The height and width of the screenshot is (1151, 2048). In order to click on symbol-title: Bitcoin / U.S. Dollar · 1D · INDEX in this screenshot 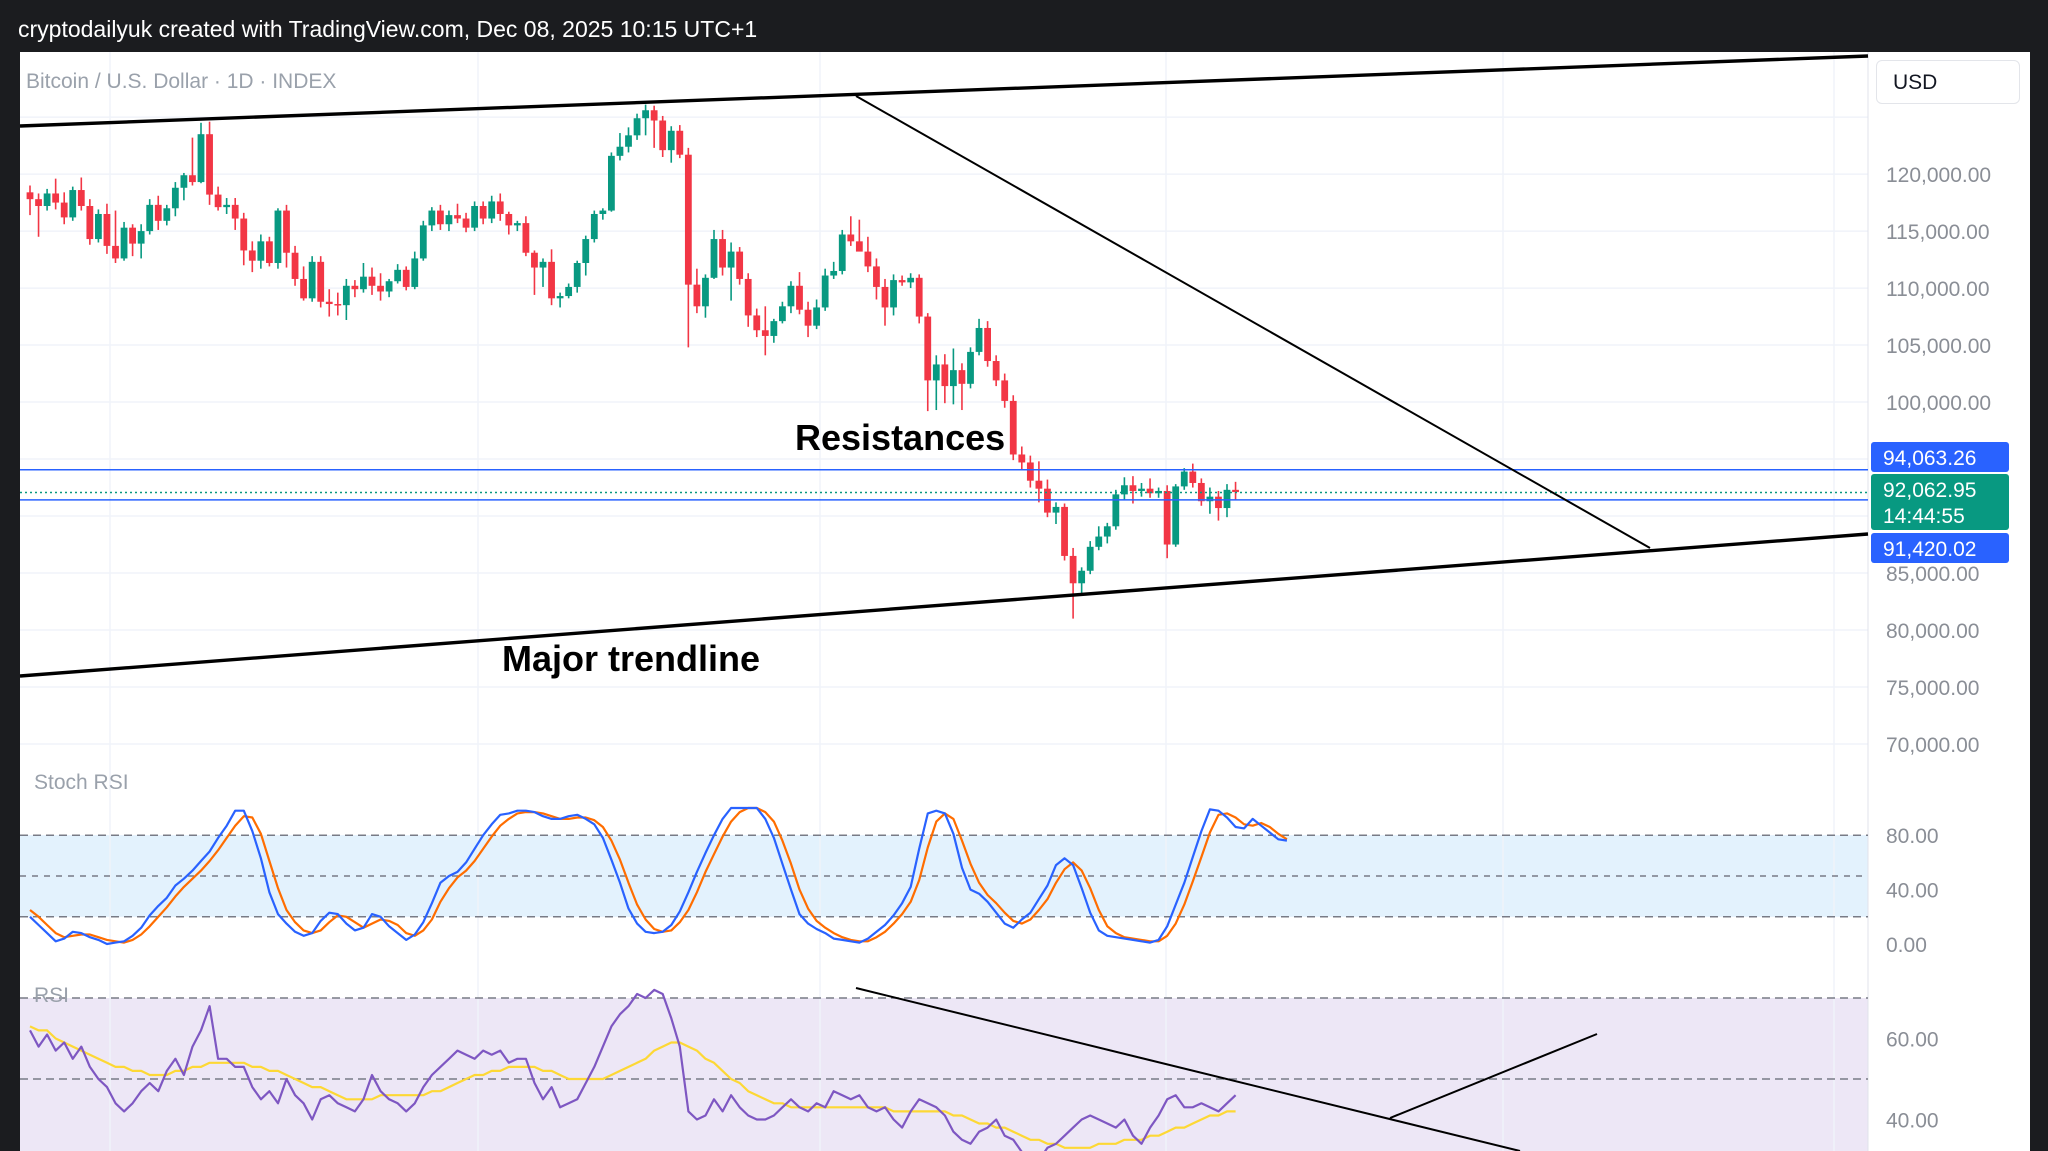, I will do `click(181, 81)`.